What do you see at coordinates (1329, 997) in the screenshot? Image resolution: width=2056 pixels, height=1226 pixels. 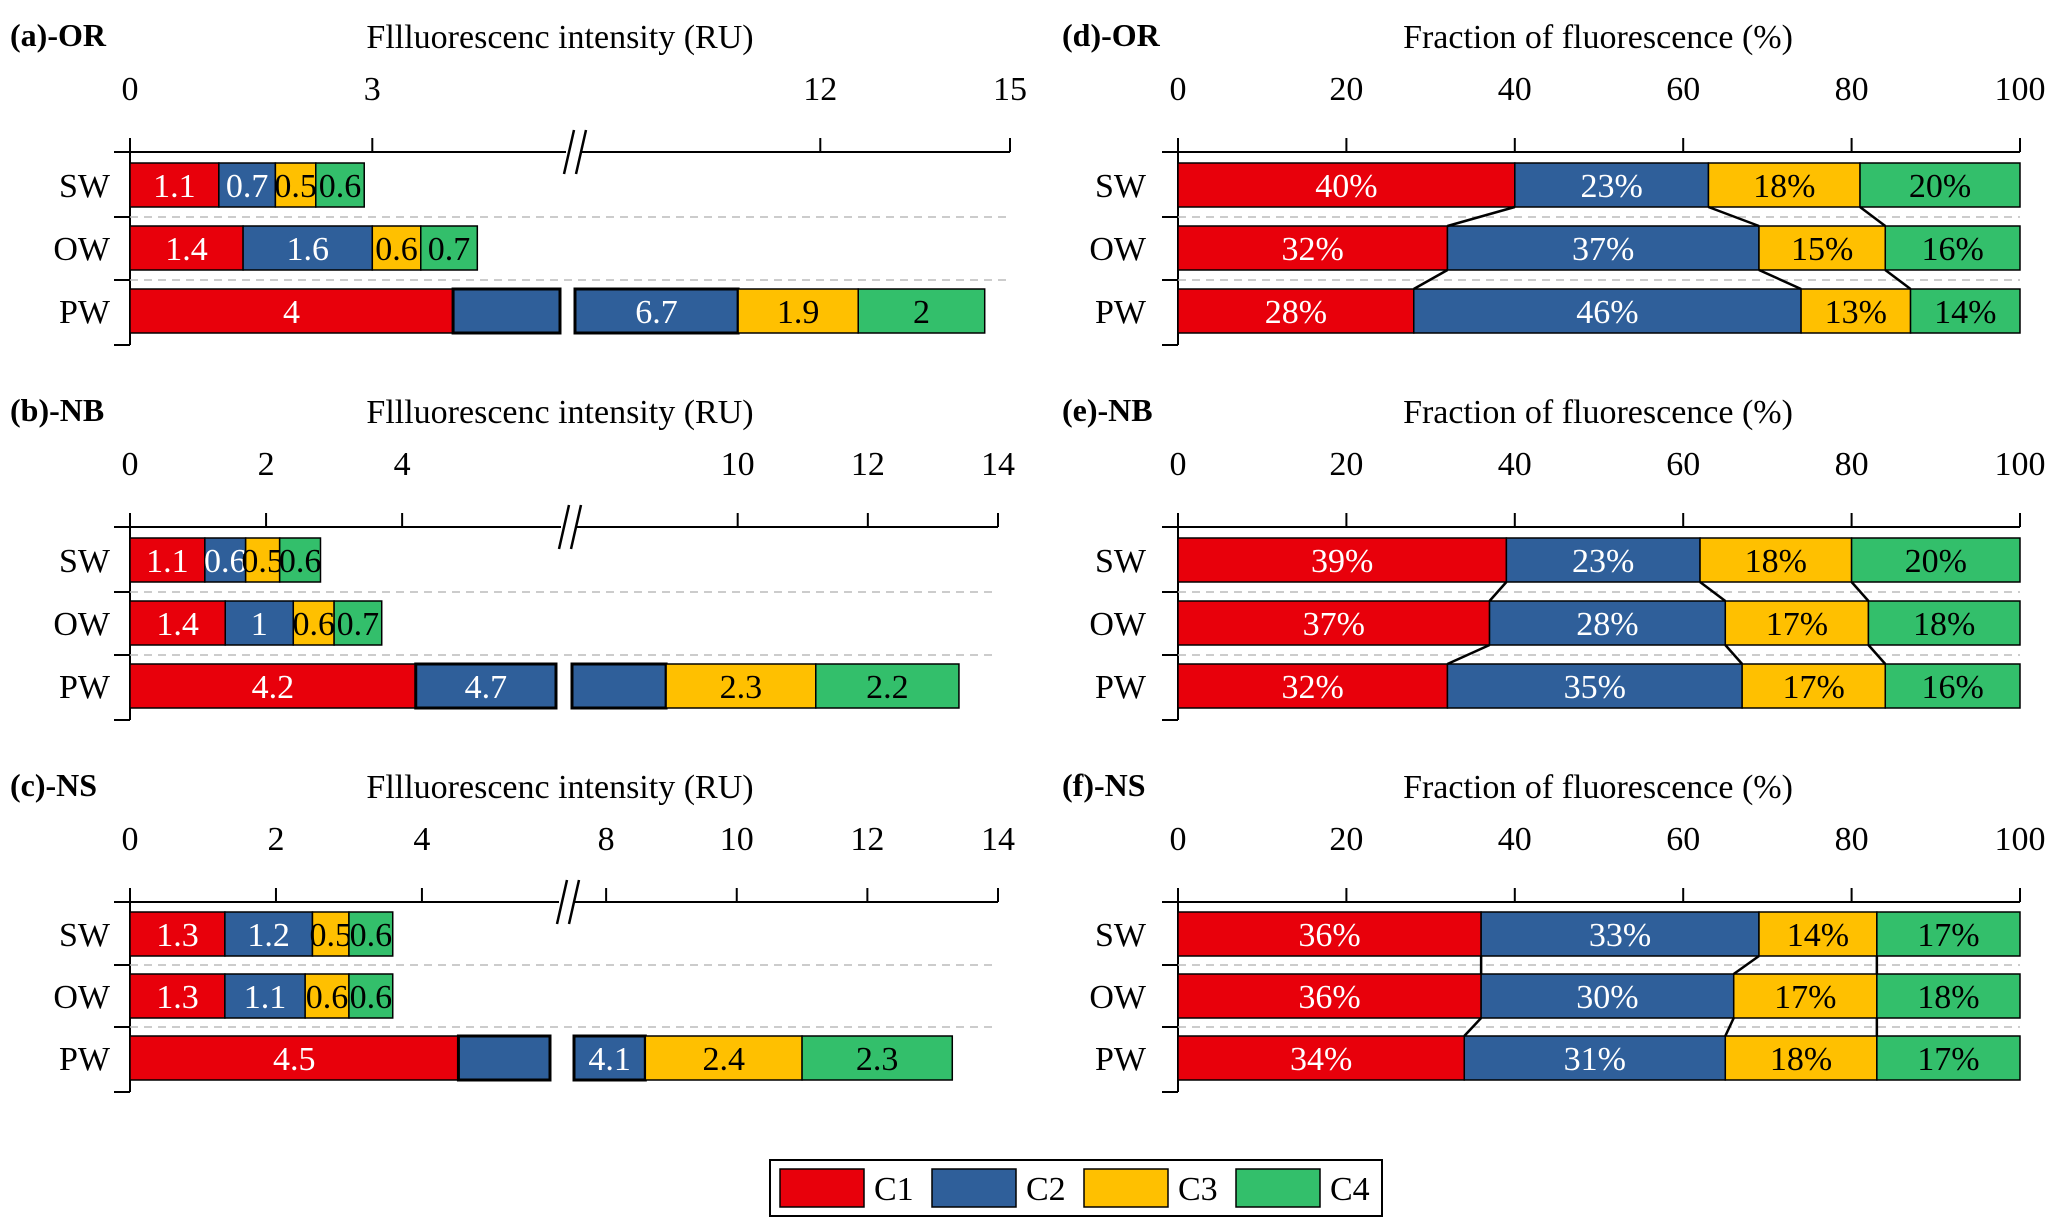 I see `data-label: 36%` at bounding box center [1329, 997].